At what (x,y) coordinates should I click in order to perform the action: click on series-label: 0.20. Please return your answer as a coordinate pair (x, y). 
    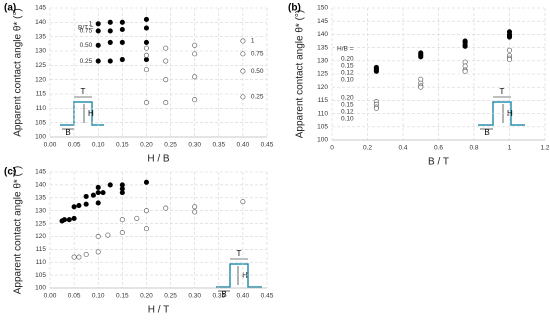
    Looking at the image, I should click on (347, 98).